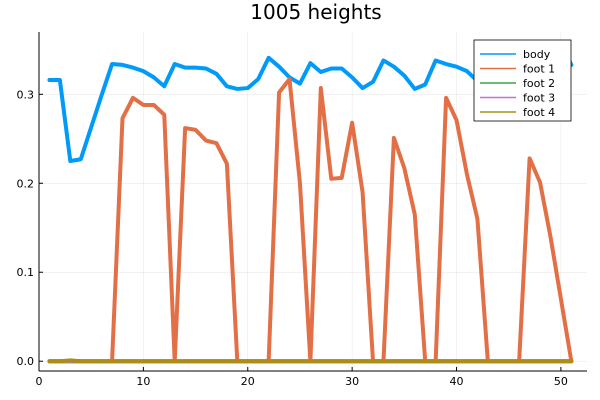 This screenshot has width=600, height=400. I want to click on x-tick-label: 0, so click(39, 381).